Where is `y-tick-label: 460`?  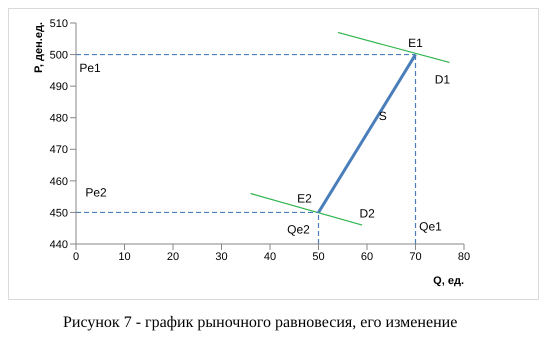
y-tick-label: 460 is located at coordinates (59, 182).